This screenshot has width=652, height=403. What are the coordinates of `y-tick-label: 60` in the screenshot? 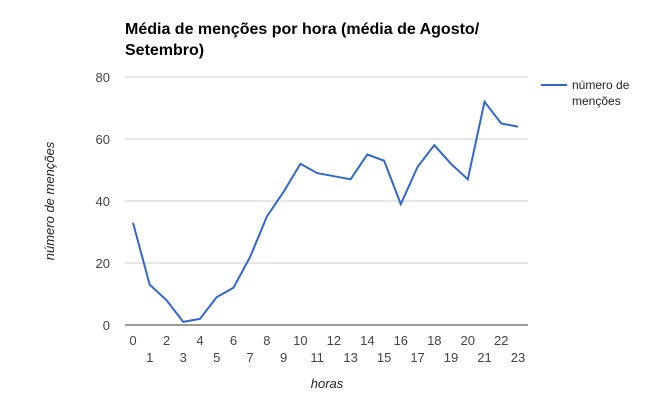 It's located at (103, 139).